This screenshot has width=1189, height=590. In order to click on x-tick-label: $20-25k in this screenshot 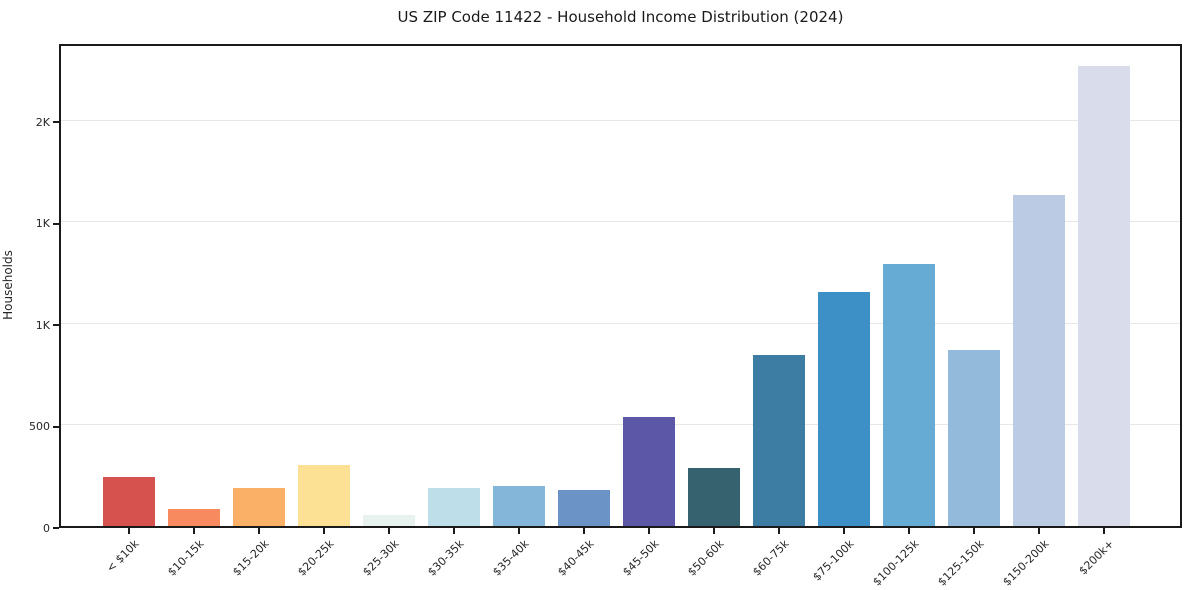, I will do `click(316, 558)`.